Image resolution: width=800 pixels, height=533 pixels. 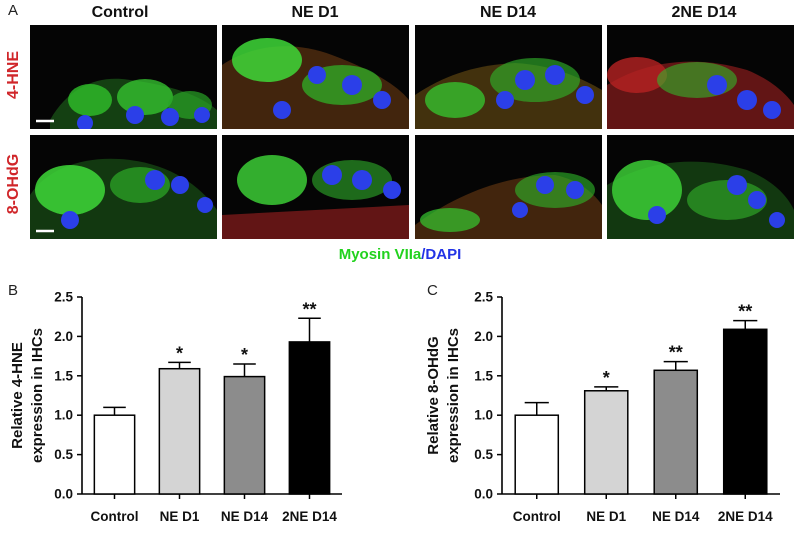 What do you see at coordinates (13, 75) in the screenshot?
I see `row-label-4hne: 4-HNE` at bounding box center [13, 75].